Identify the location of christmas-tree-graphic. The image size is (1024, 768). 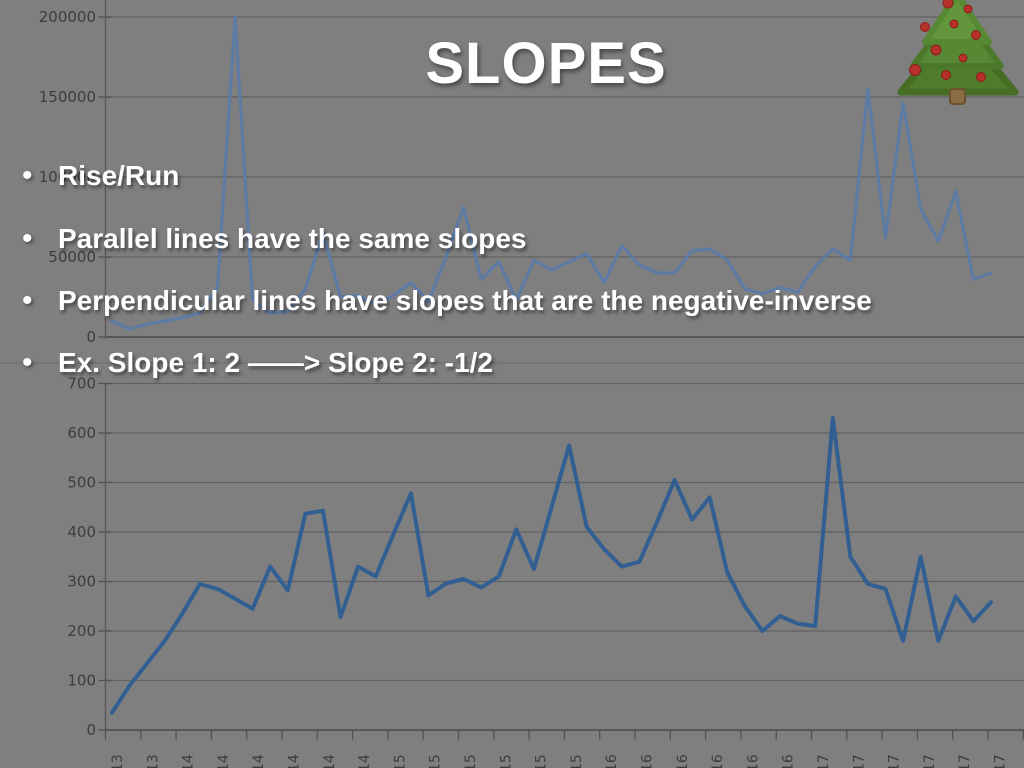
(958, 52).